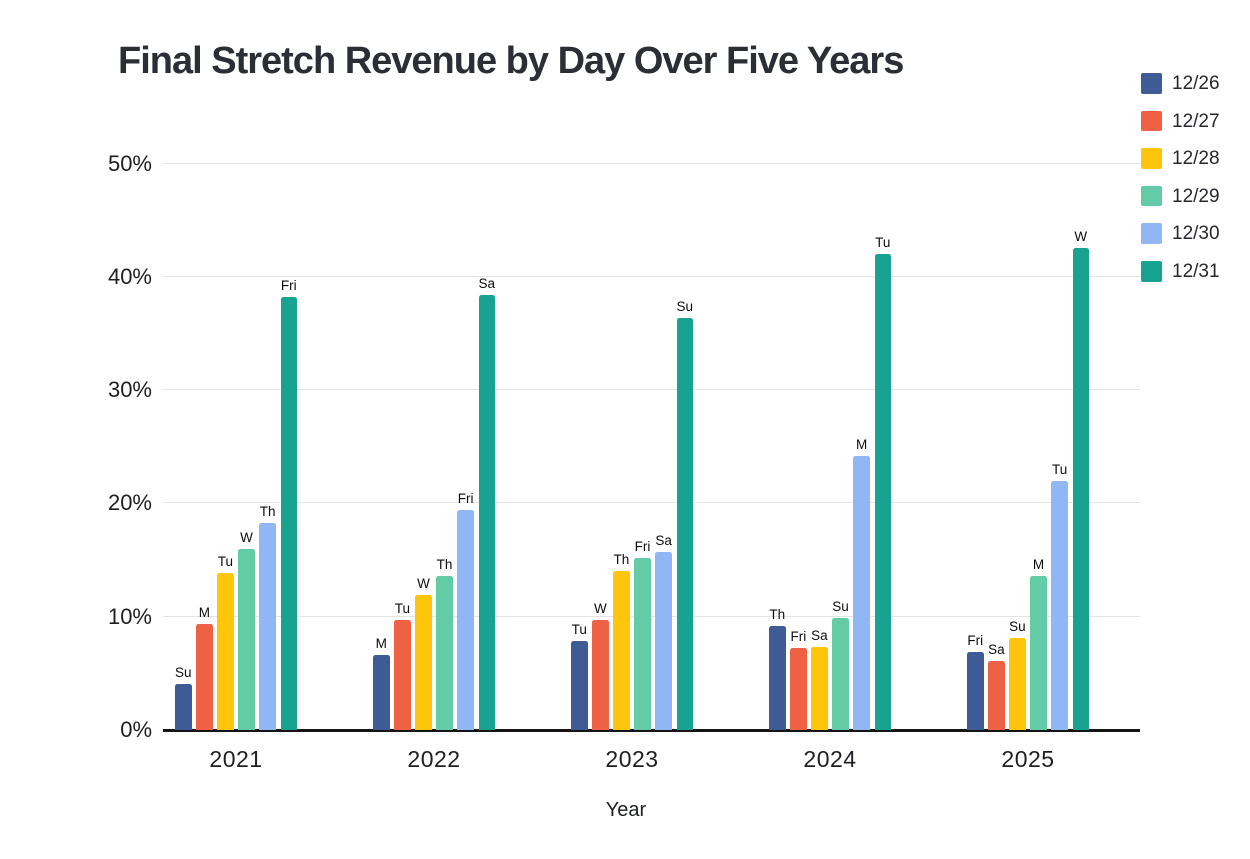 The width and height of the screenshot is (1250, 859). What do you see at coordinates (798, 637) in the screenshot?
I see `day-label-Fri-2024: Fri` at bounding box center [798, 637].